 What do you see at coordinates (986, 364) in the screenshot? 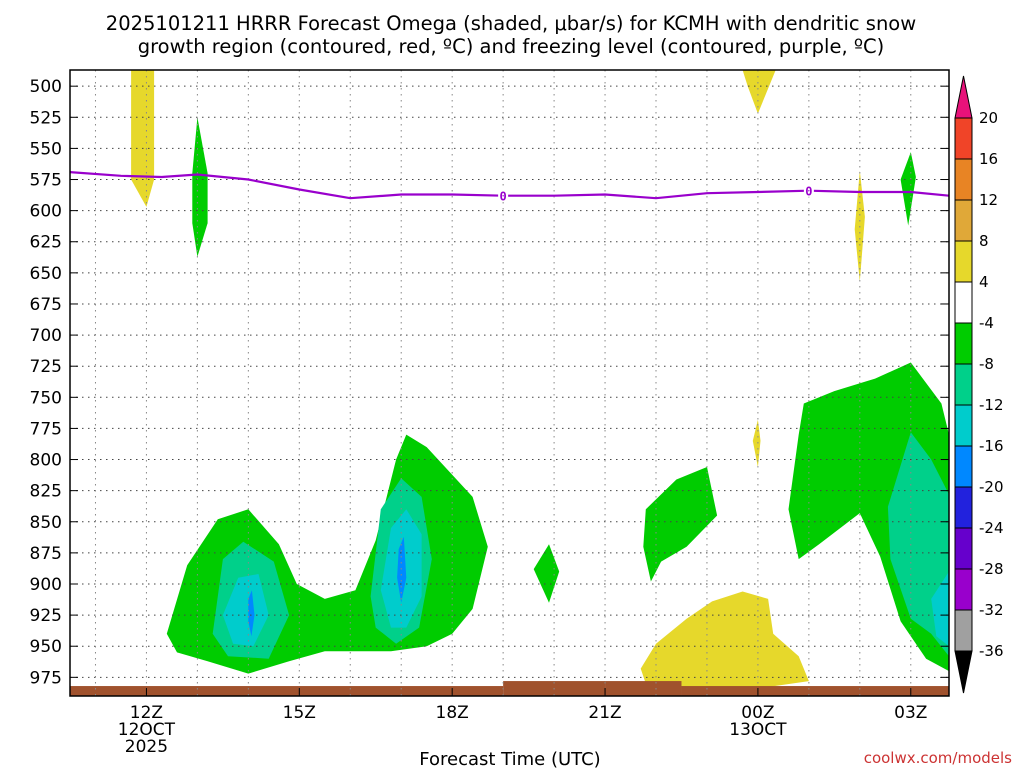
I see `colorbar-label: -8` at bounding box center [986, 364].